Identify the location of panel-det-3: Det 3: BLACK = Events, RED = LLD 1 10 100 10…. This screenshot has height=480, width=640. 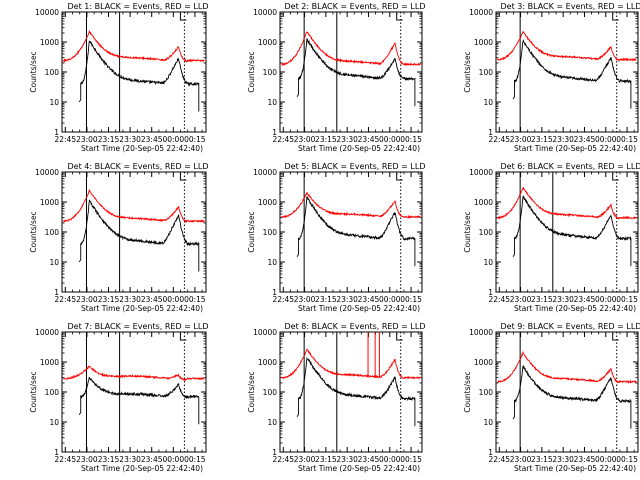
(551, 77).